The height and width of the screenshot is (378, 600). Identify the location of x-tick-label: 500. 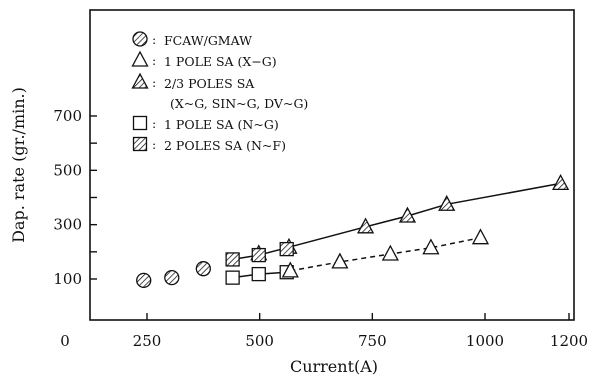
(259, 341).